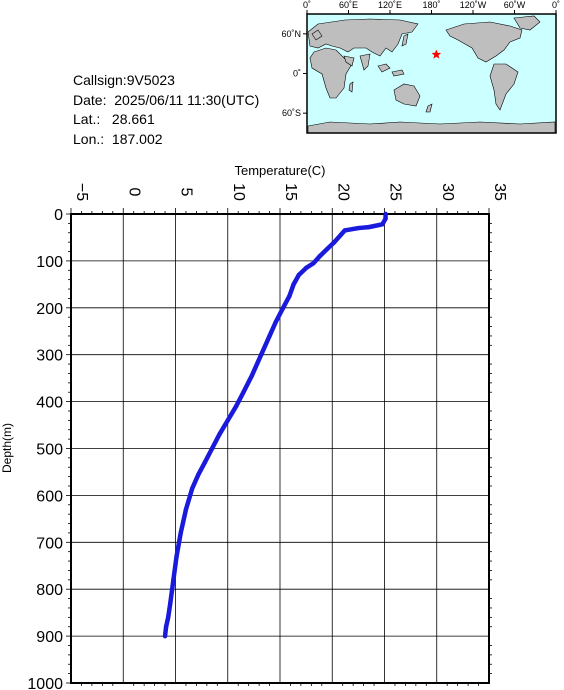 This screenshot has width=564, height=690. I want to click on y-tick-label: 800, so click(49, 590).